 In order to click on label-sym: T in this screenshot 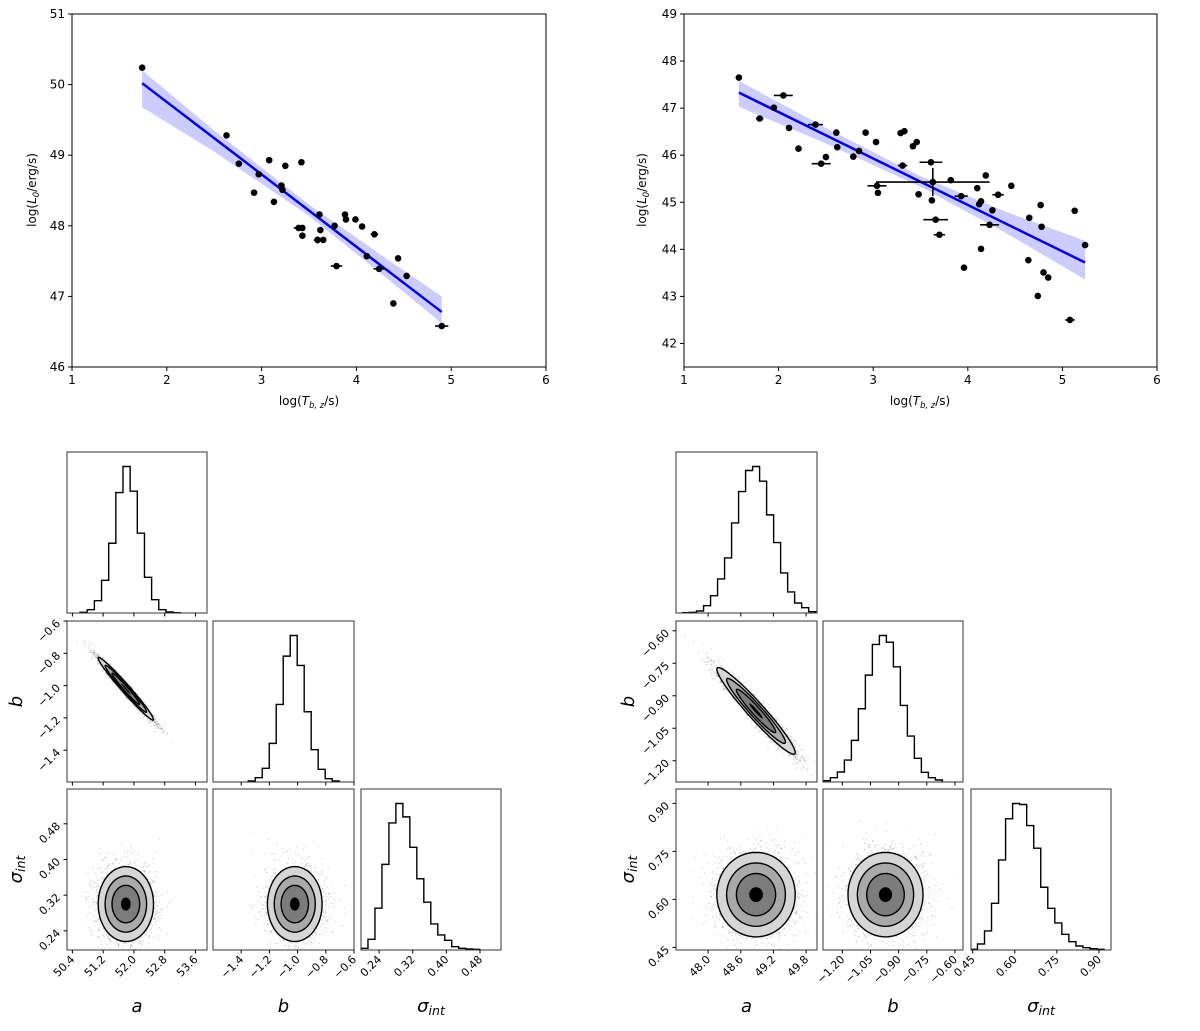, I will do `click(917, 401)`.